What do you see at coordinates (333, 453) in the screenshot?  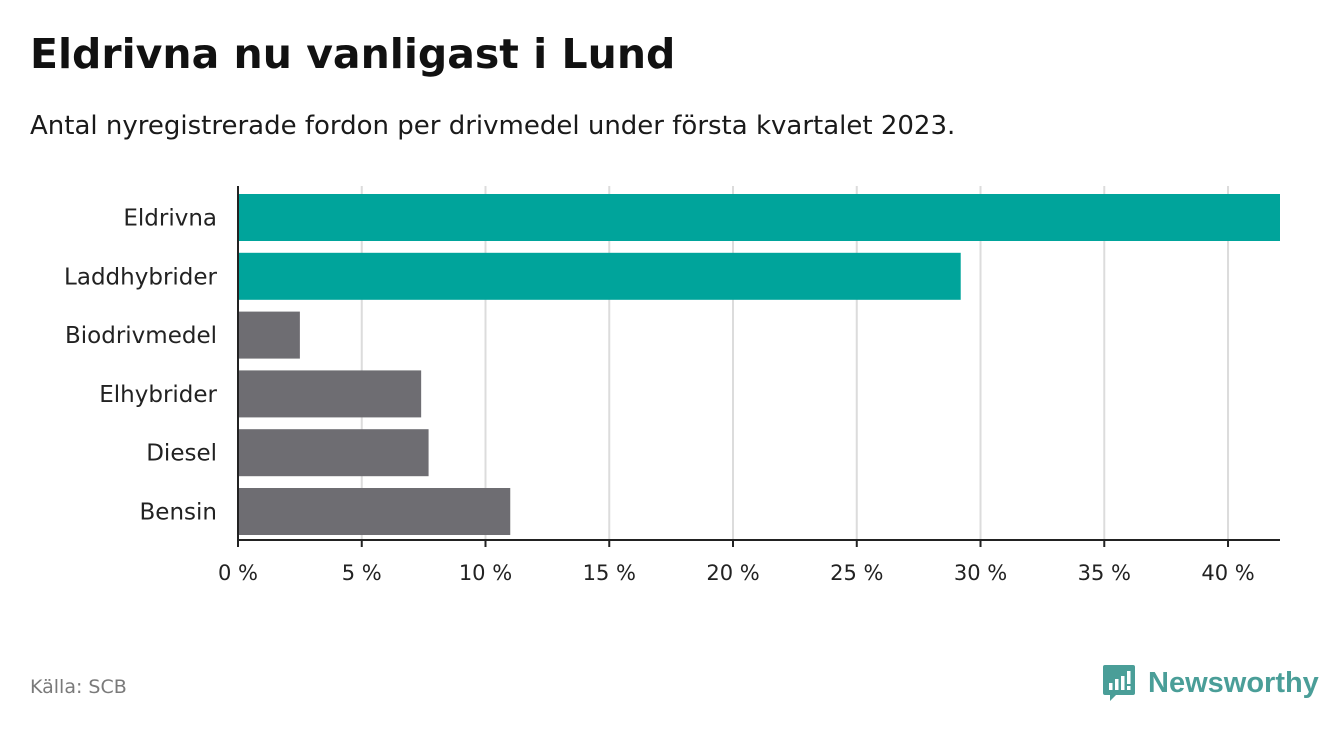 I see `bar-diesel` at bounding box center [333, 453].